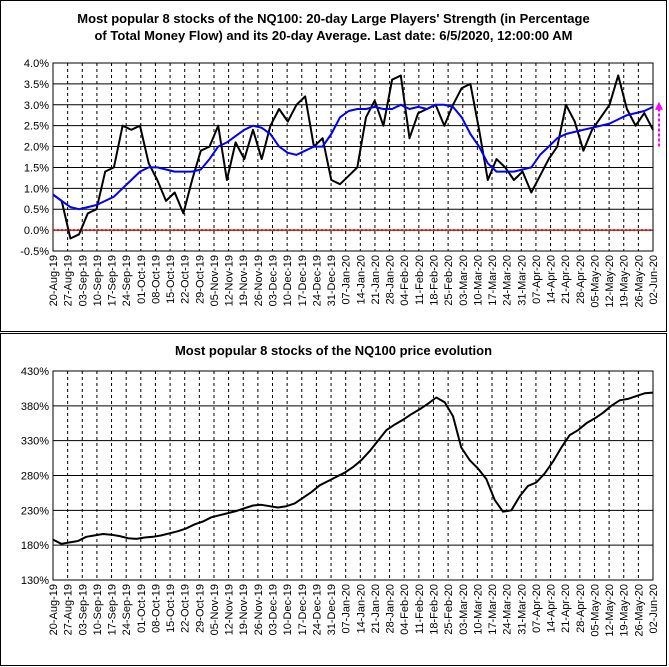 The image size is (669, 667). I want to click on x-tick-label: 31-Dec-19, so click(332, 609).